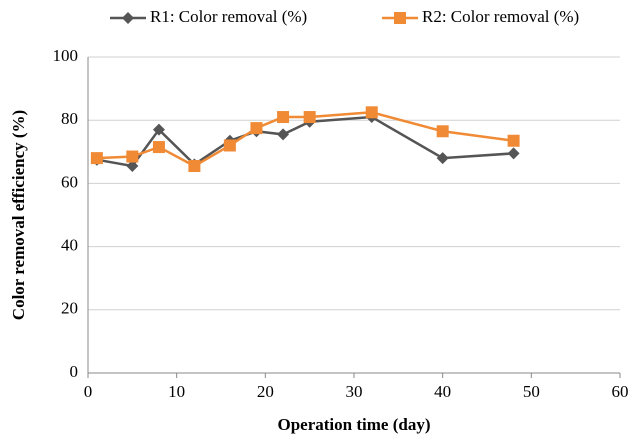 The width and height of the screenshot is (632, 439). What do you see at coordinates (620, 391) in the screenshot?
I see `x-tick-label: 60` at bounding box center [620, 391].